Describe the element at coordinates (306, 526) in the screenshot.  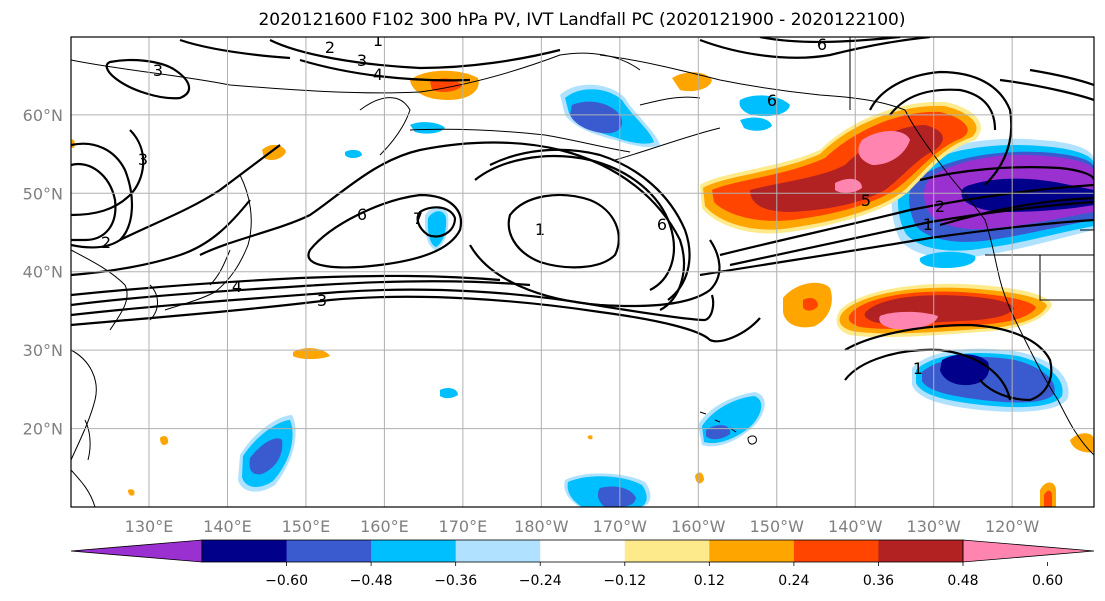
I see `longitude-label: 150°E` at that location.